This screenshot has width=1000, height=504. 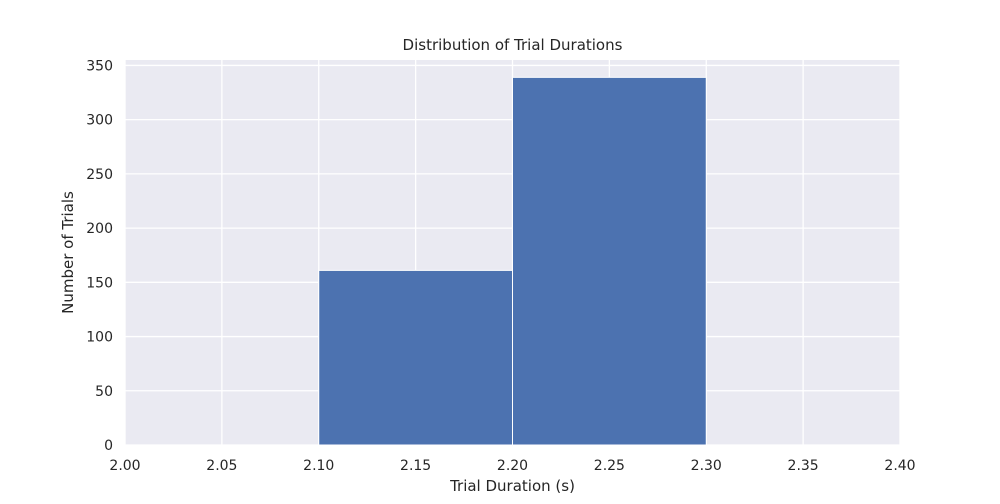 I want to click on y-tick-label: 0, so click(x=108, y=446).